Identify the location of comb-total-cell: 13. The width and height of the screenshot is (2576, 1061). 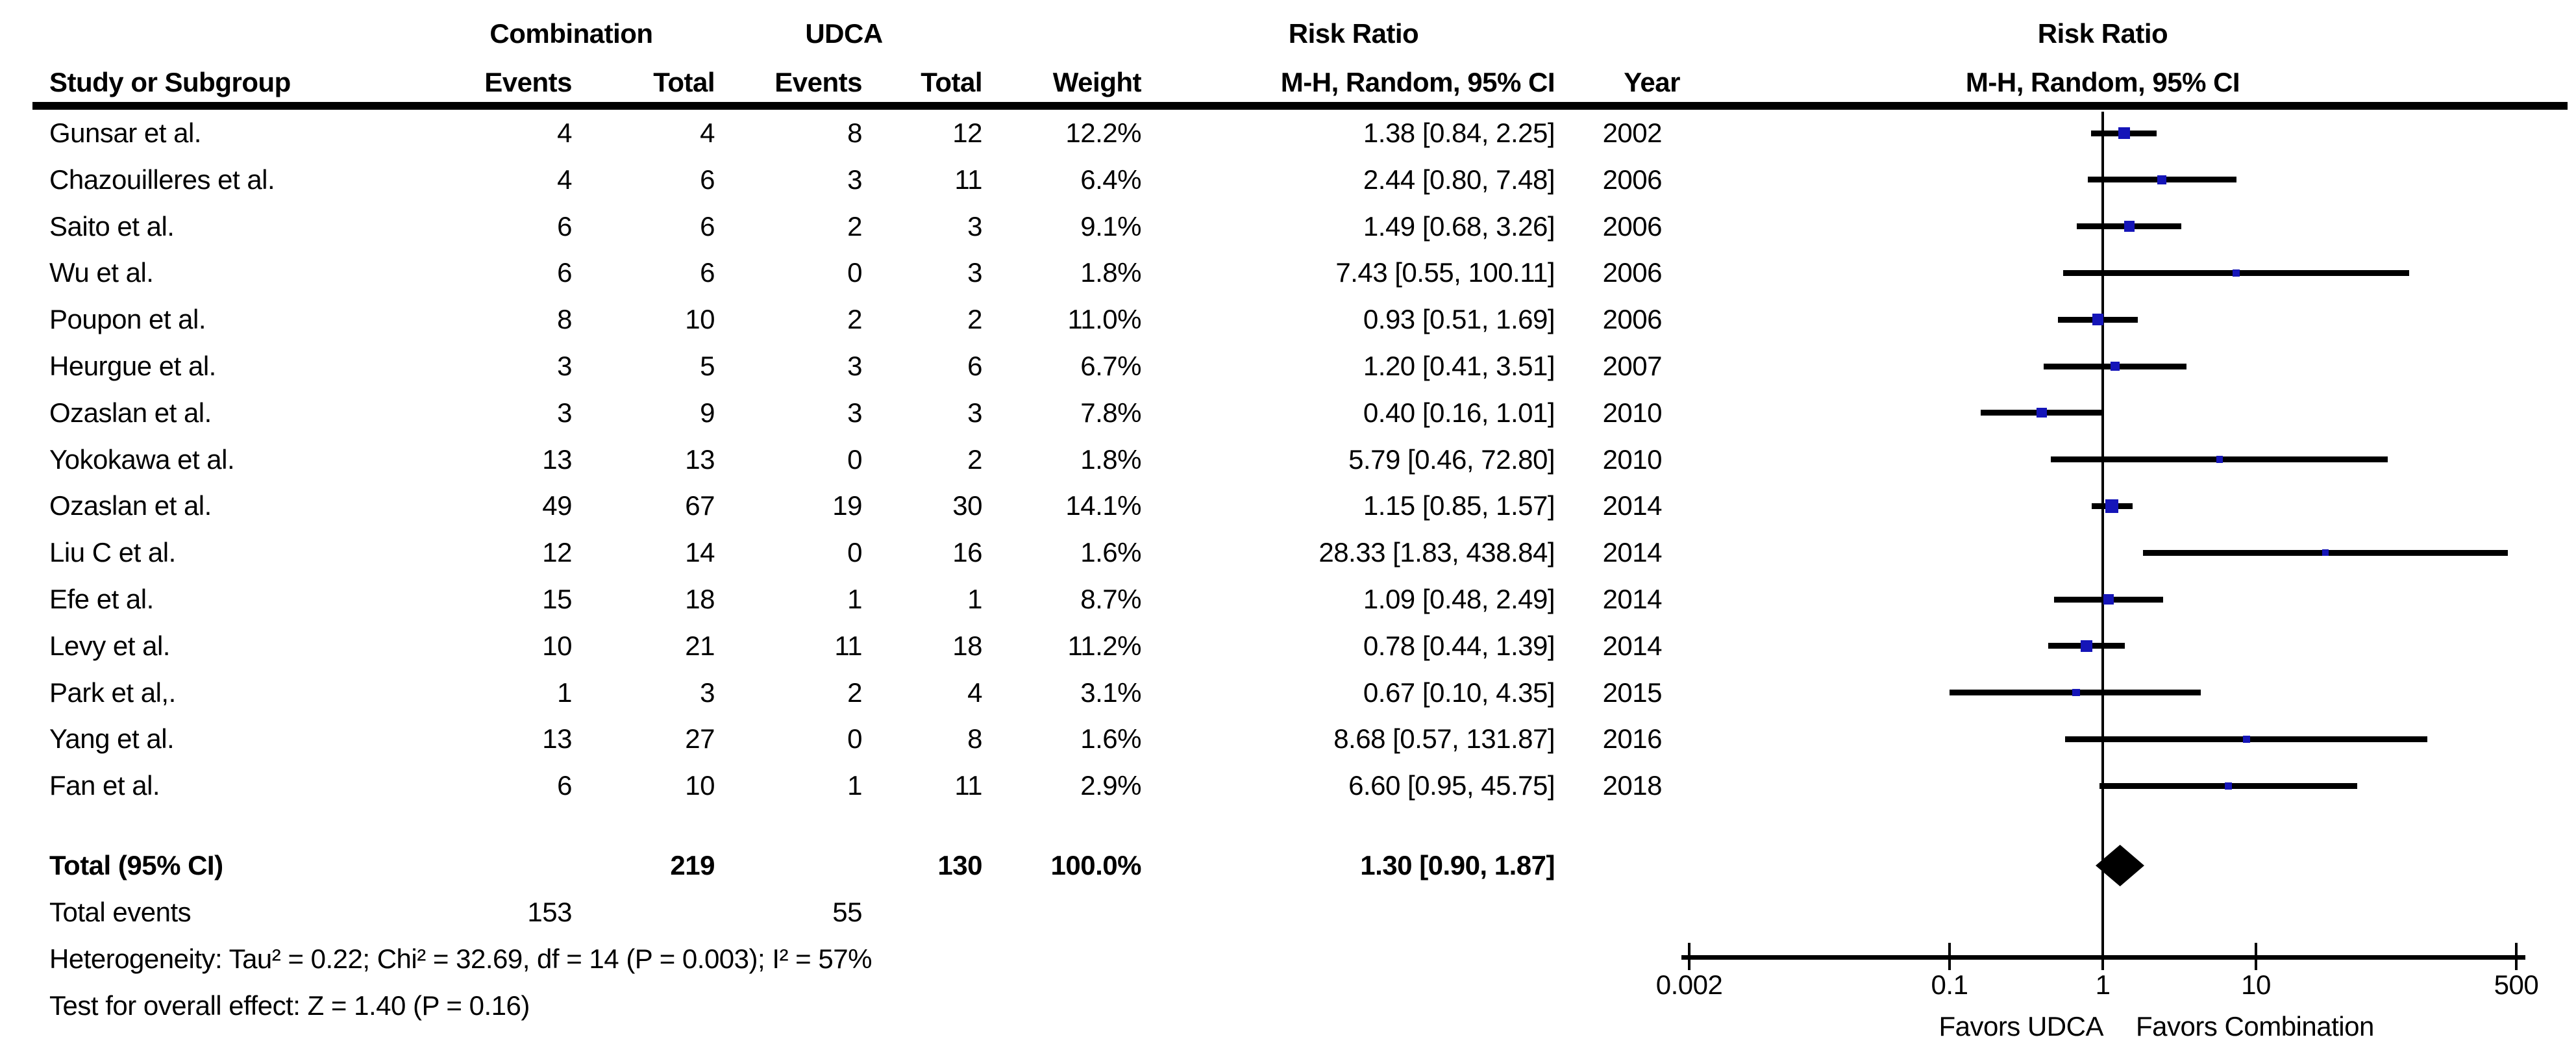
(700, 459).